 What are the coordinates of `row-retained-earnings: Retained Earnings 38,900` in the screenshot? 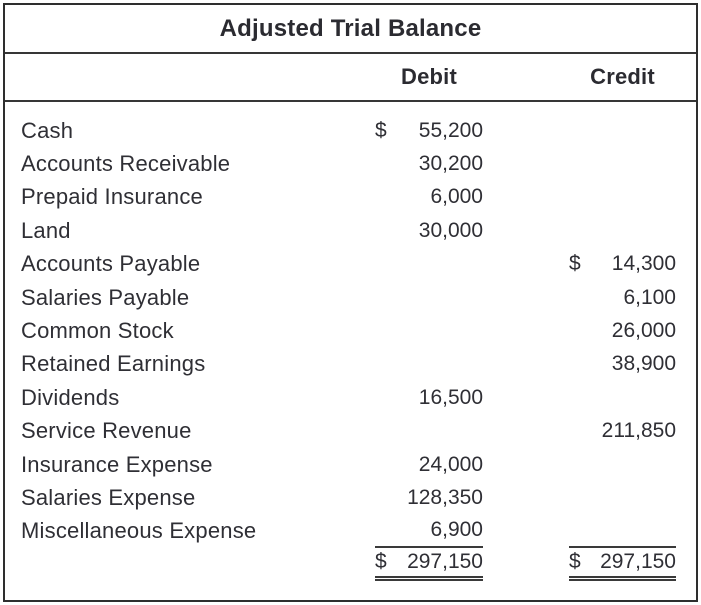 It's located at (350, 364).